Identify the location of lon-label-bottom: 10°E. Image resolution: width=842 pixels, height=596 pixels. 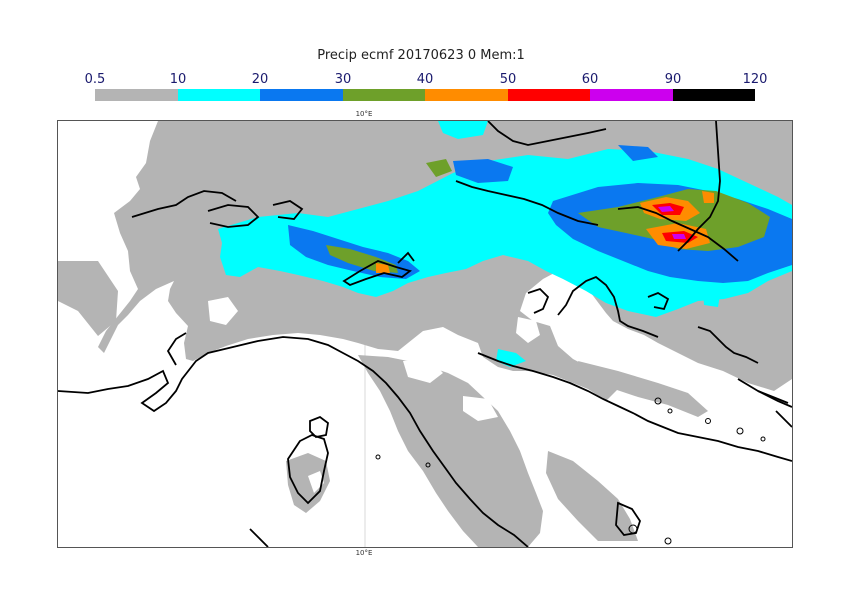
(364, 553).